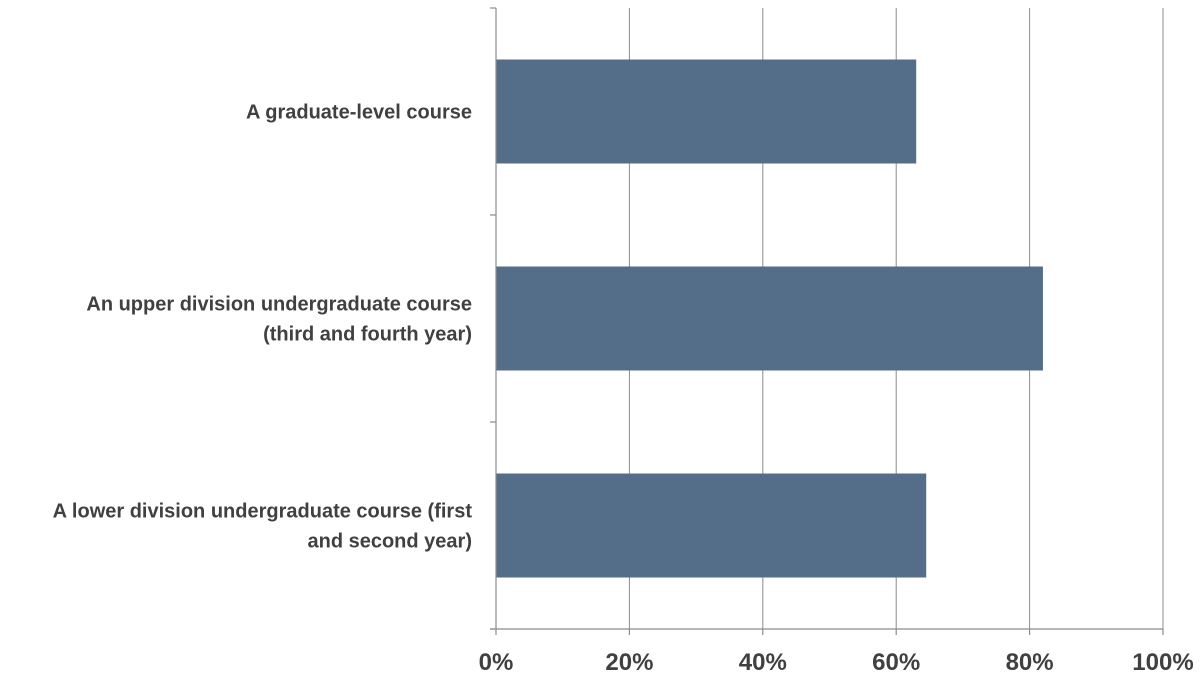 The height and width of the screenshot is (686, 1201). What do you see at coordinates (1162, 662) in the screenshot?
I see `x-tick-label-100: 100%` at bounding box center [1162, 662].